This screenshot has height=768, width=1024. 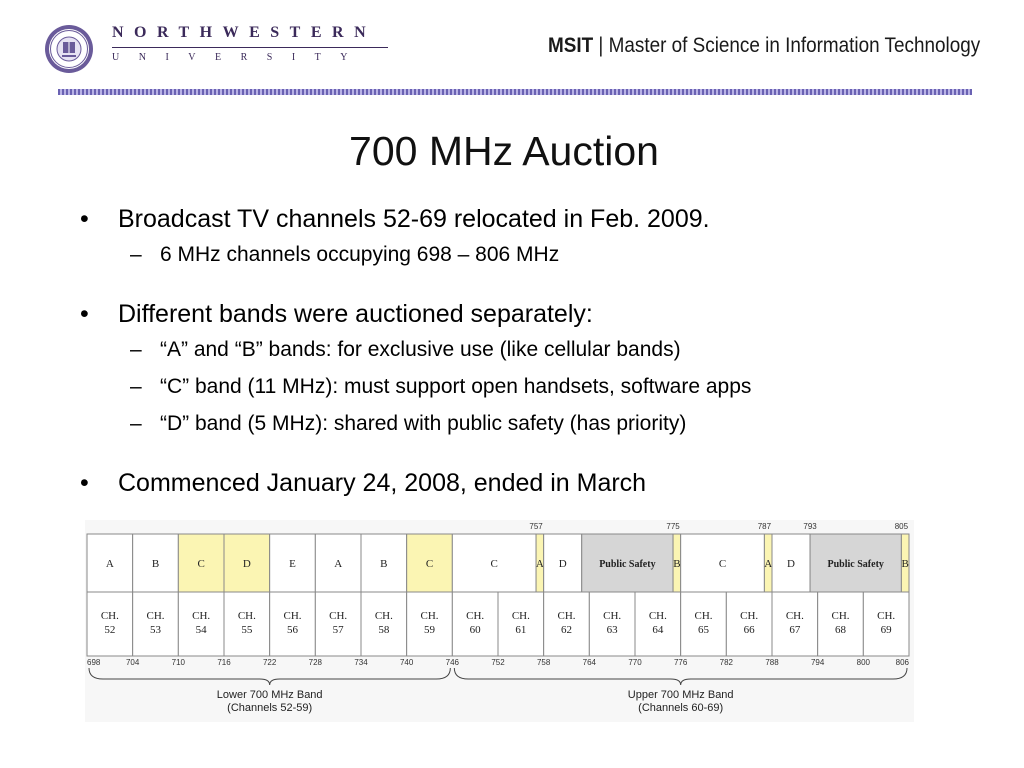 I want to click on bottom-tick-label: 734, so click(x=361, y=662).